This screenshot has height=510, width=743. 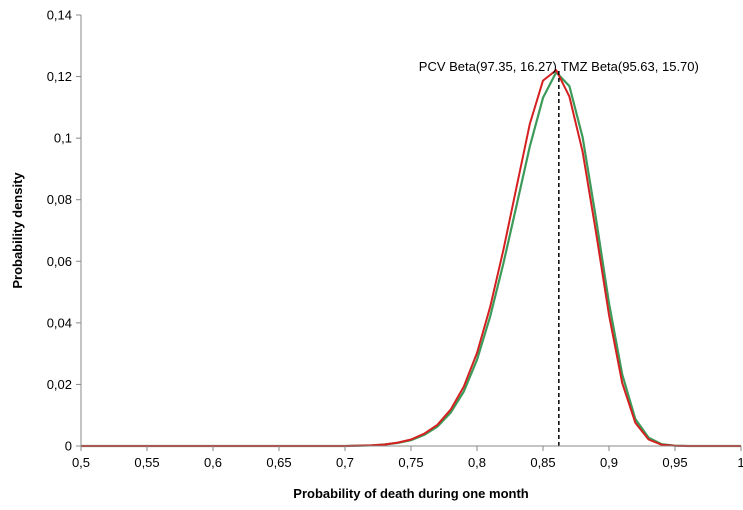 What do you see at coordinates (630, 66) in the screenshot?
I see `tmz-annotation: TMZ Beta(95.63, 15.70)` at bounding box center [630, 66].